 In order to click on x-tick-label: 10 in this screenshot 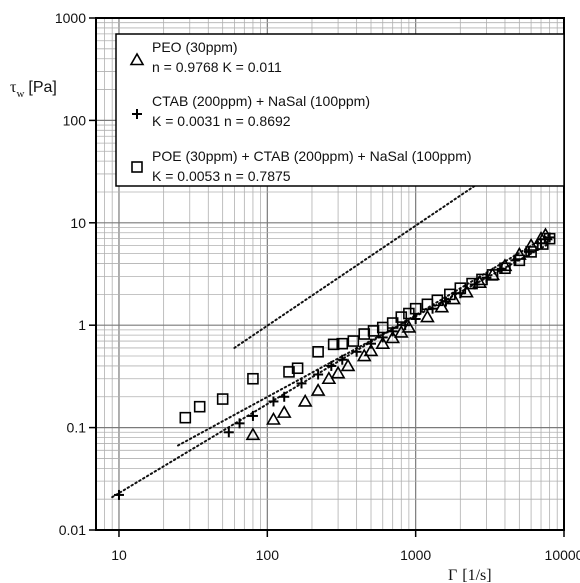, I will do `click(119, 555)`.